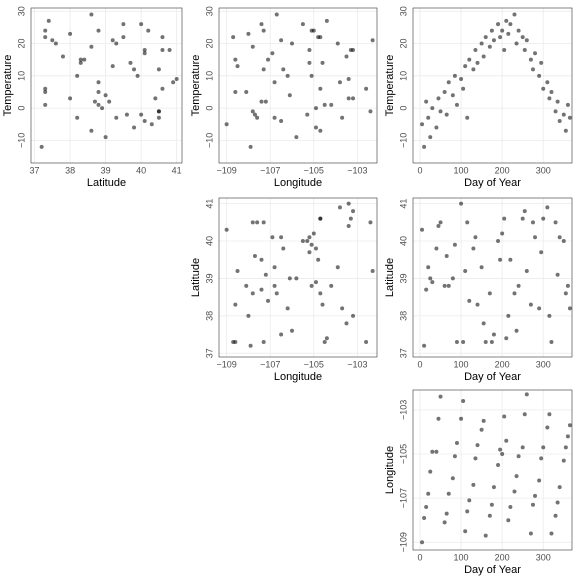 This screenshot has width=576, height=576. What do you see at coordinates (196, 277) in the screenshot?
I see `y-axis-title: Latitude` at bounding box center [196, 277].